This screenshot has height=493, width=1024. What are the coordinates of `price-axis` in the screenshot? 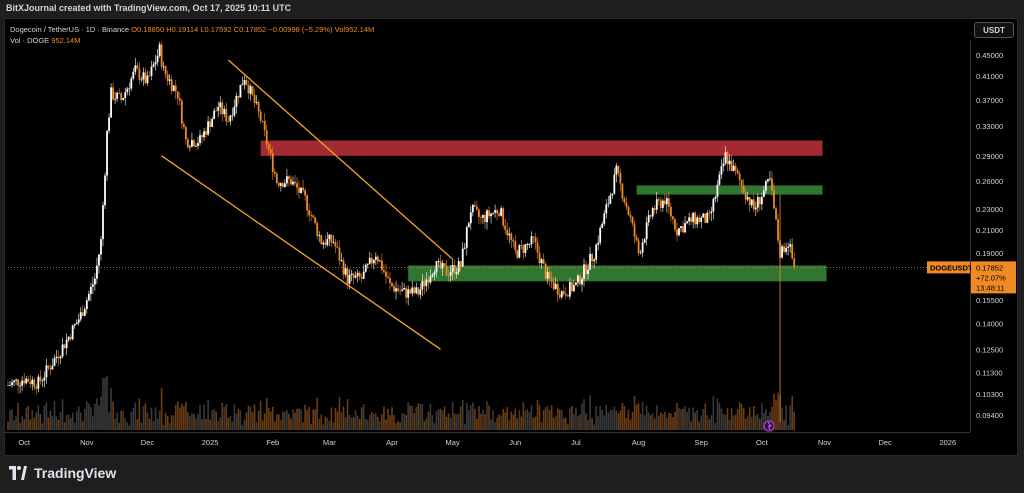 It's located at (994, 236).